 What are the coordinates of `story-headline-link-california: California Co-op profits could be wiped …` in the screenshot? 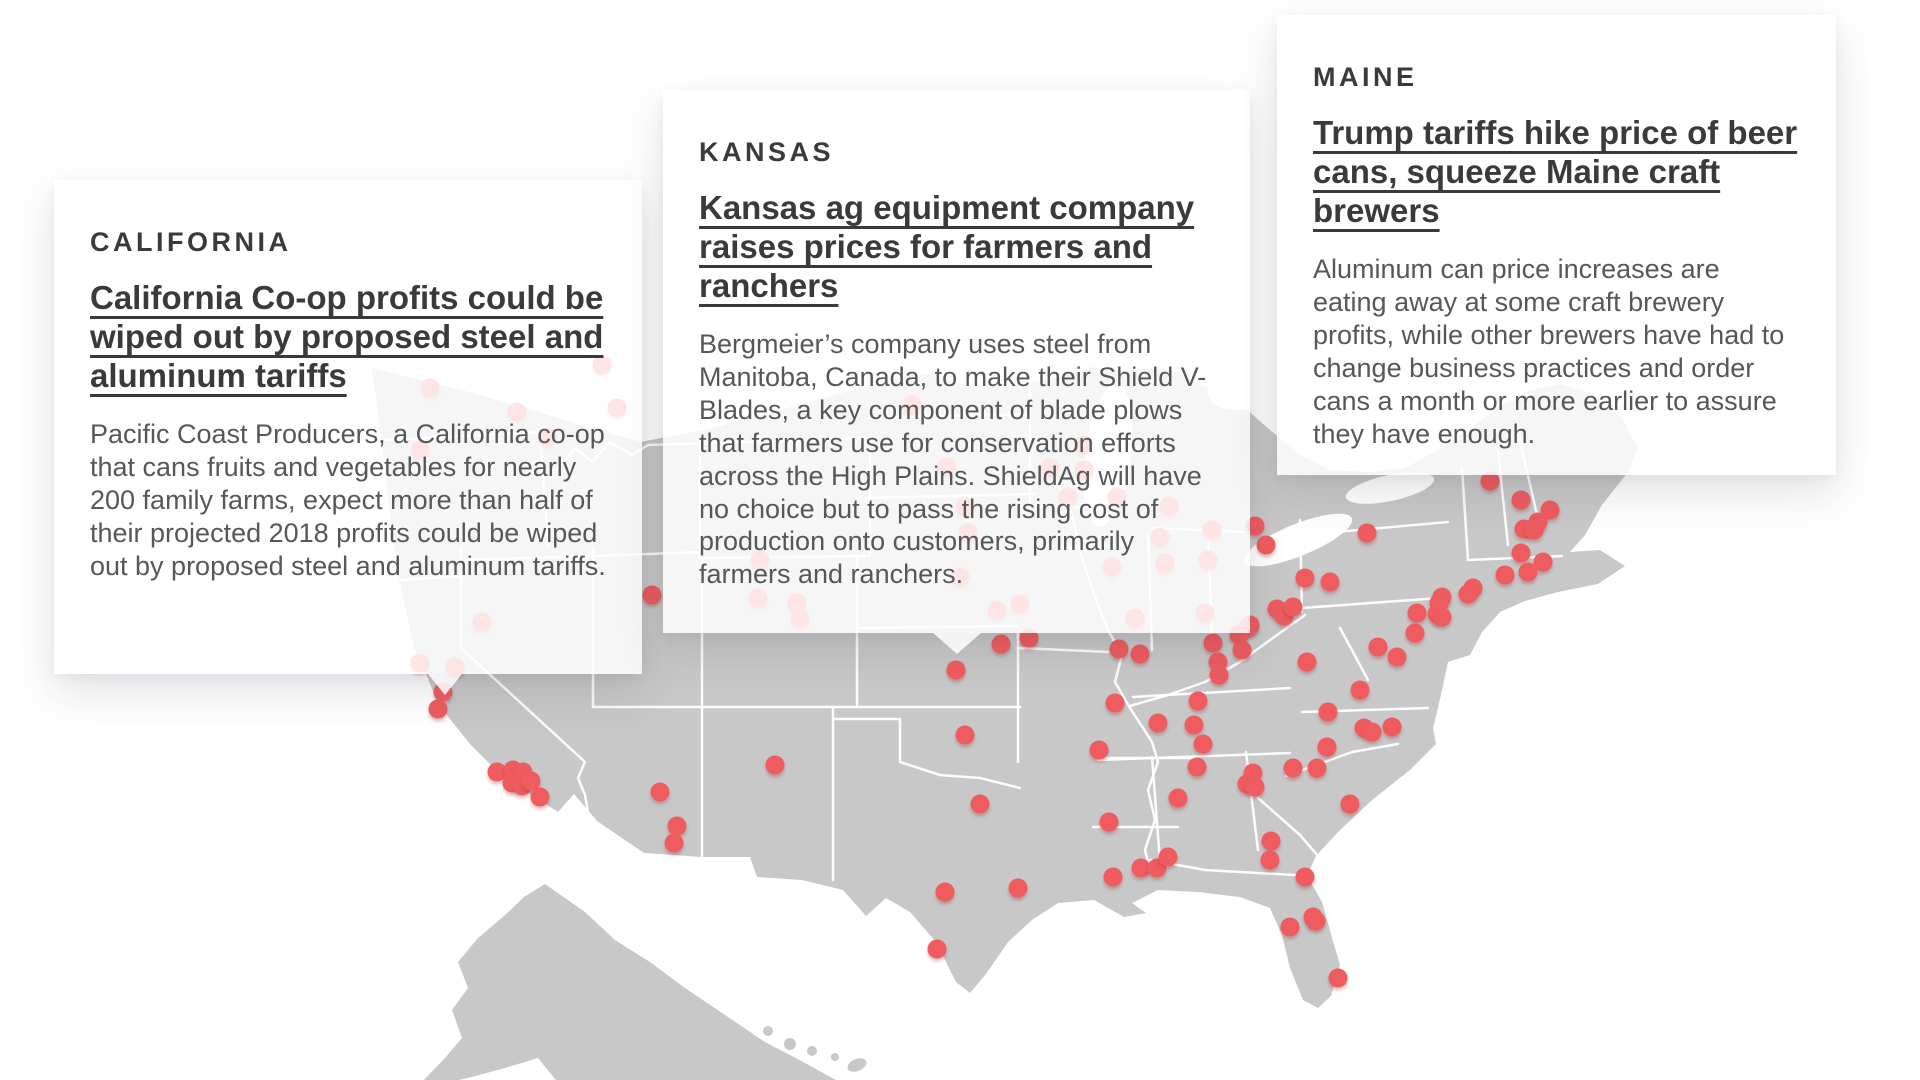 It's located at (347, 336).